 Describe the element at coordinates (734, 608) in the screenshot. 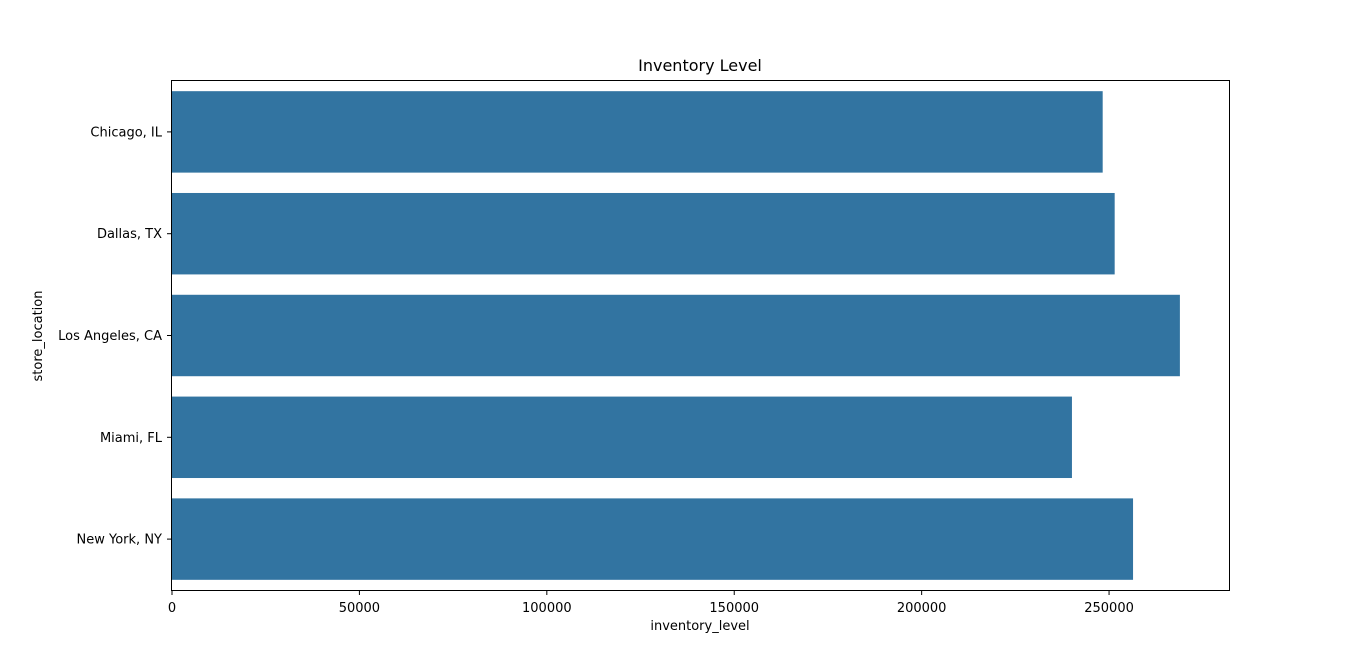

I see `x-tick-label: 150000` at that location.